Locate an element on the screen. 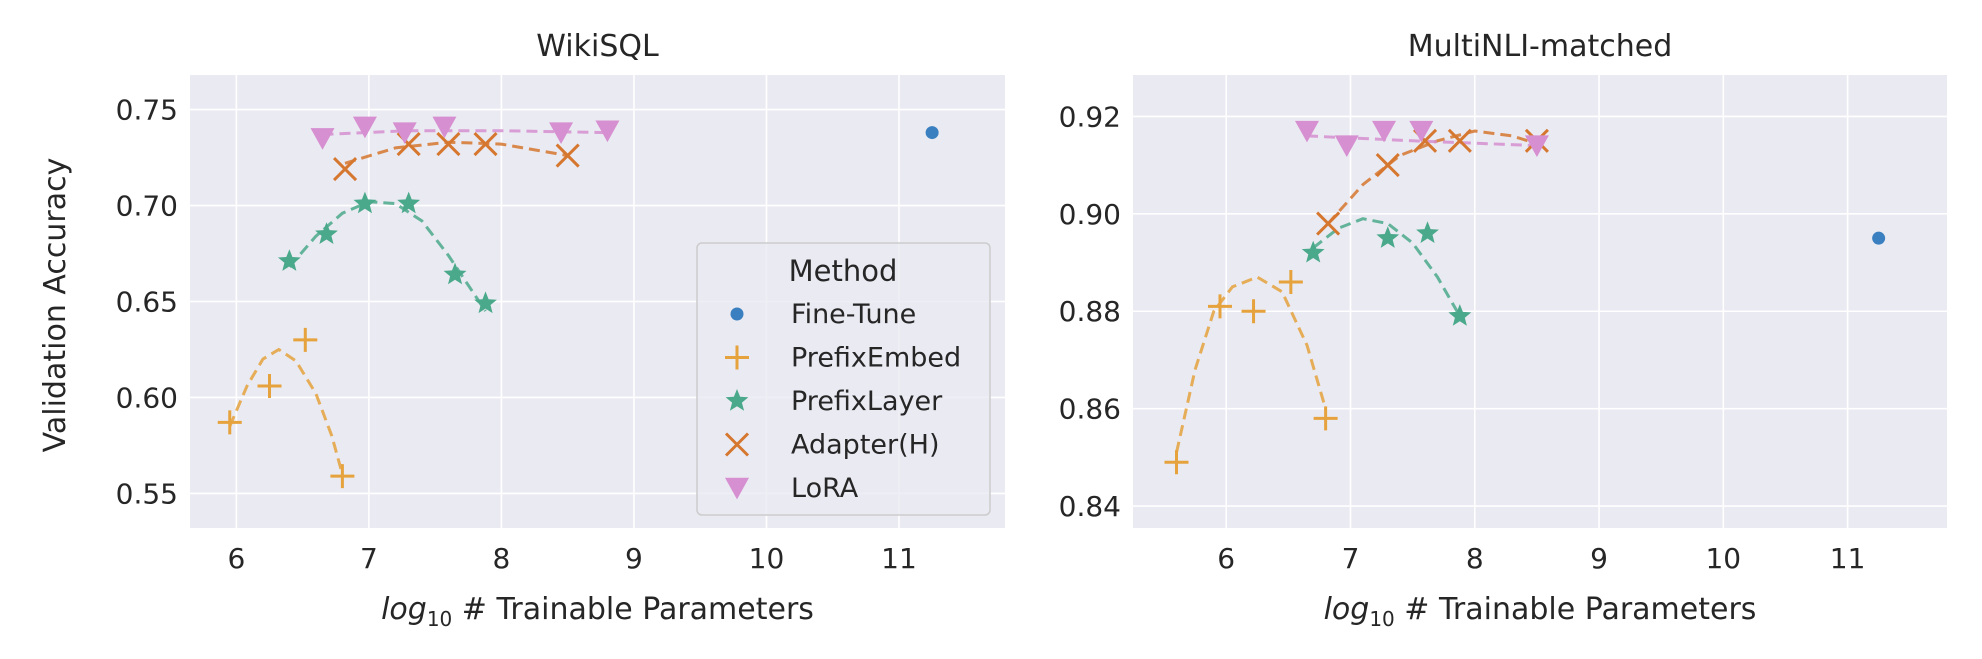 Image resolution: width=1982 pixels, height=659 pixels. y-tick-label: 0.65 is located at coordinates (147, 302).